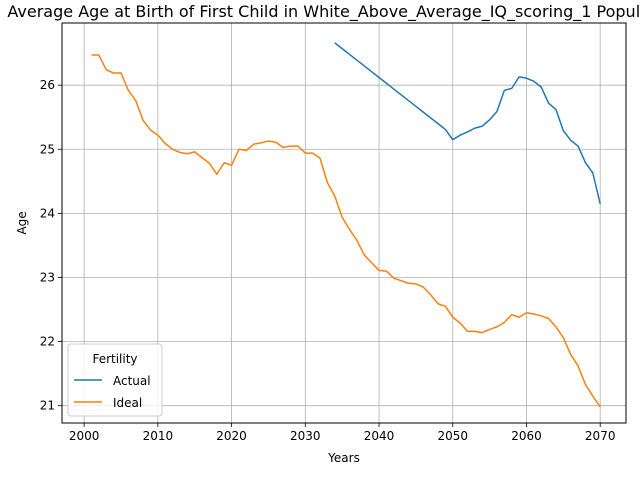 This screenshot has height=480, width=640. Describe the element at coordinates (305, 436) in the screenshot. I see `x-tick-label: 2030` at that location.